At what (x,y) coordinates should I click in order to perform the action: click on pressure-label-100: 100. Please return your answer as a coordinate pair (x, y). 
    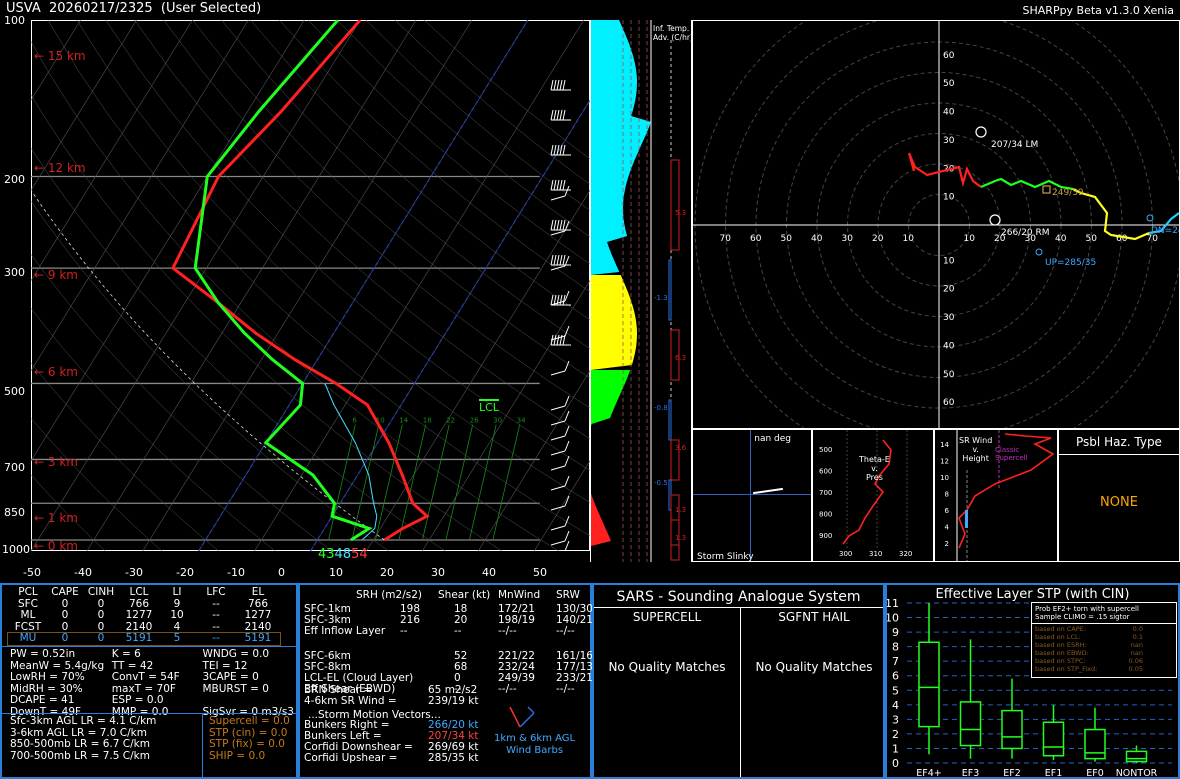
    Looking at the image, I should click on (14, 20).